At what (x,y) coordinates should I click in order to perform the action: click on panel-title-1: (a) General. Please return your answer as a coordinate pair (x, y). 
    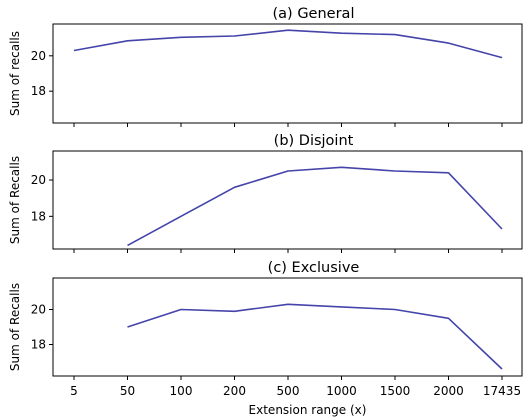
    Looking at the image, I should click on (314, 14).